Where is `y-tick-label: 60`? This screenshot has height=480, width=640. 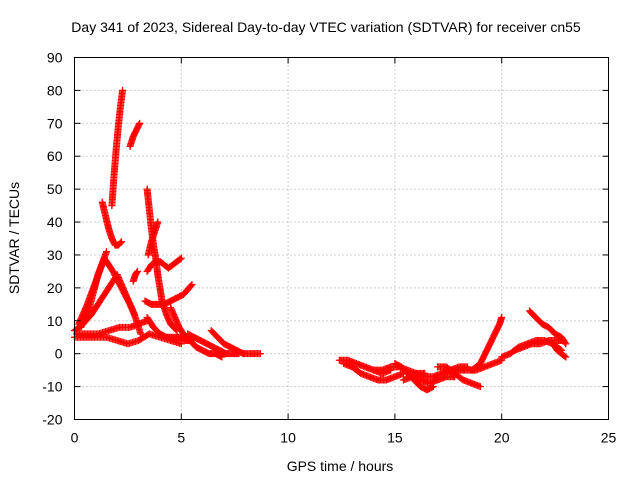 y-tick-label: 60 is located at coordinates (55, 156).